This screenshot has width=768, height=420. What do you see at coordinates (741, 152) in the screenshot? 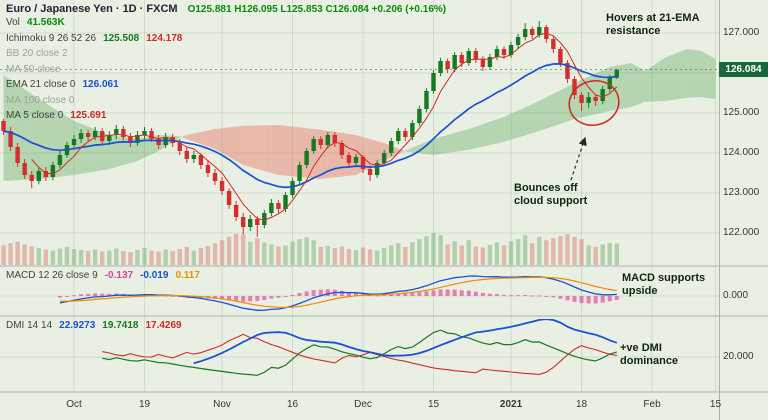
I see `price-tick-label: 124.000` at bounding box center [741, 152].